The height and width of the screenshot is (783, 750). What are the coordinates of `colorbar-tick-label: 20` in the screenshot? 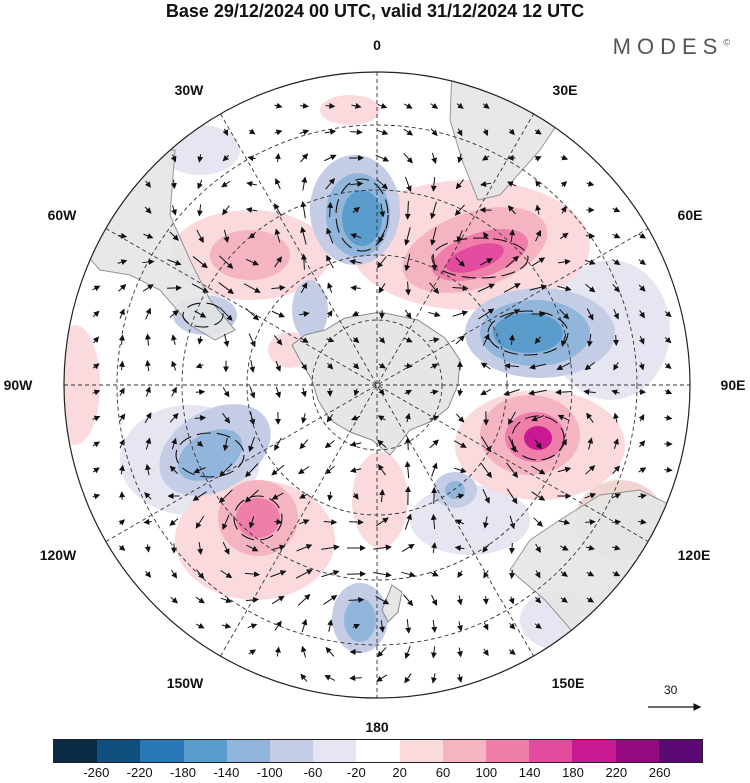 It's located at (399, 772).